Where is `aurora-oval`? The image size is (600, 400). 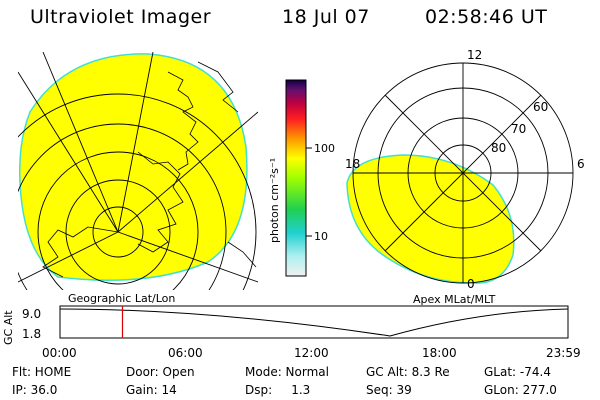
aurora-oval is located at coordinates (430, 219).